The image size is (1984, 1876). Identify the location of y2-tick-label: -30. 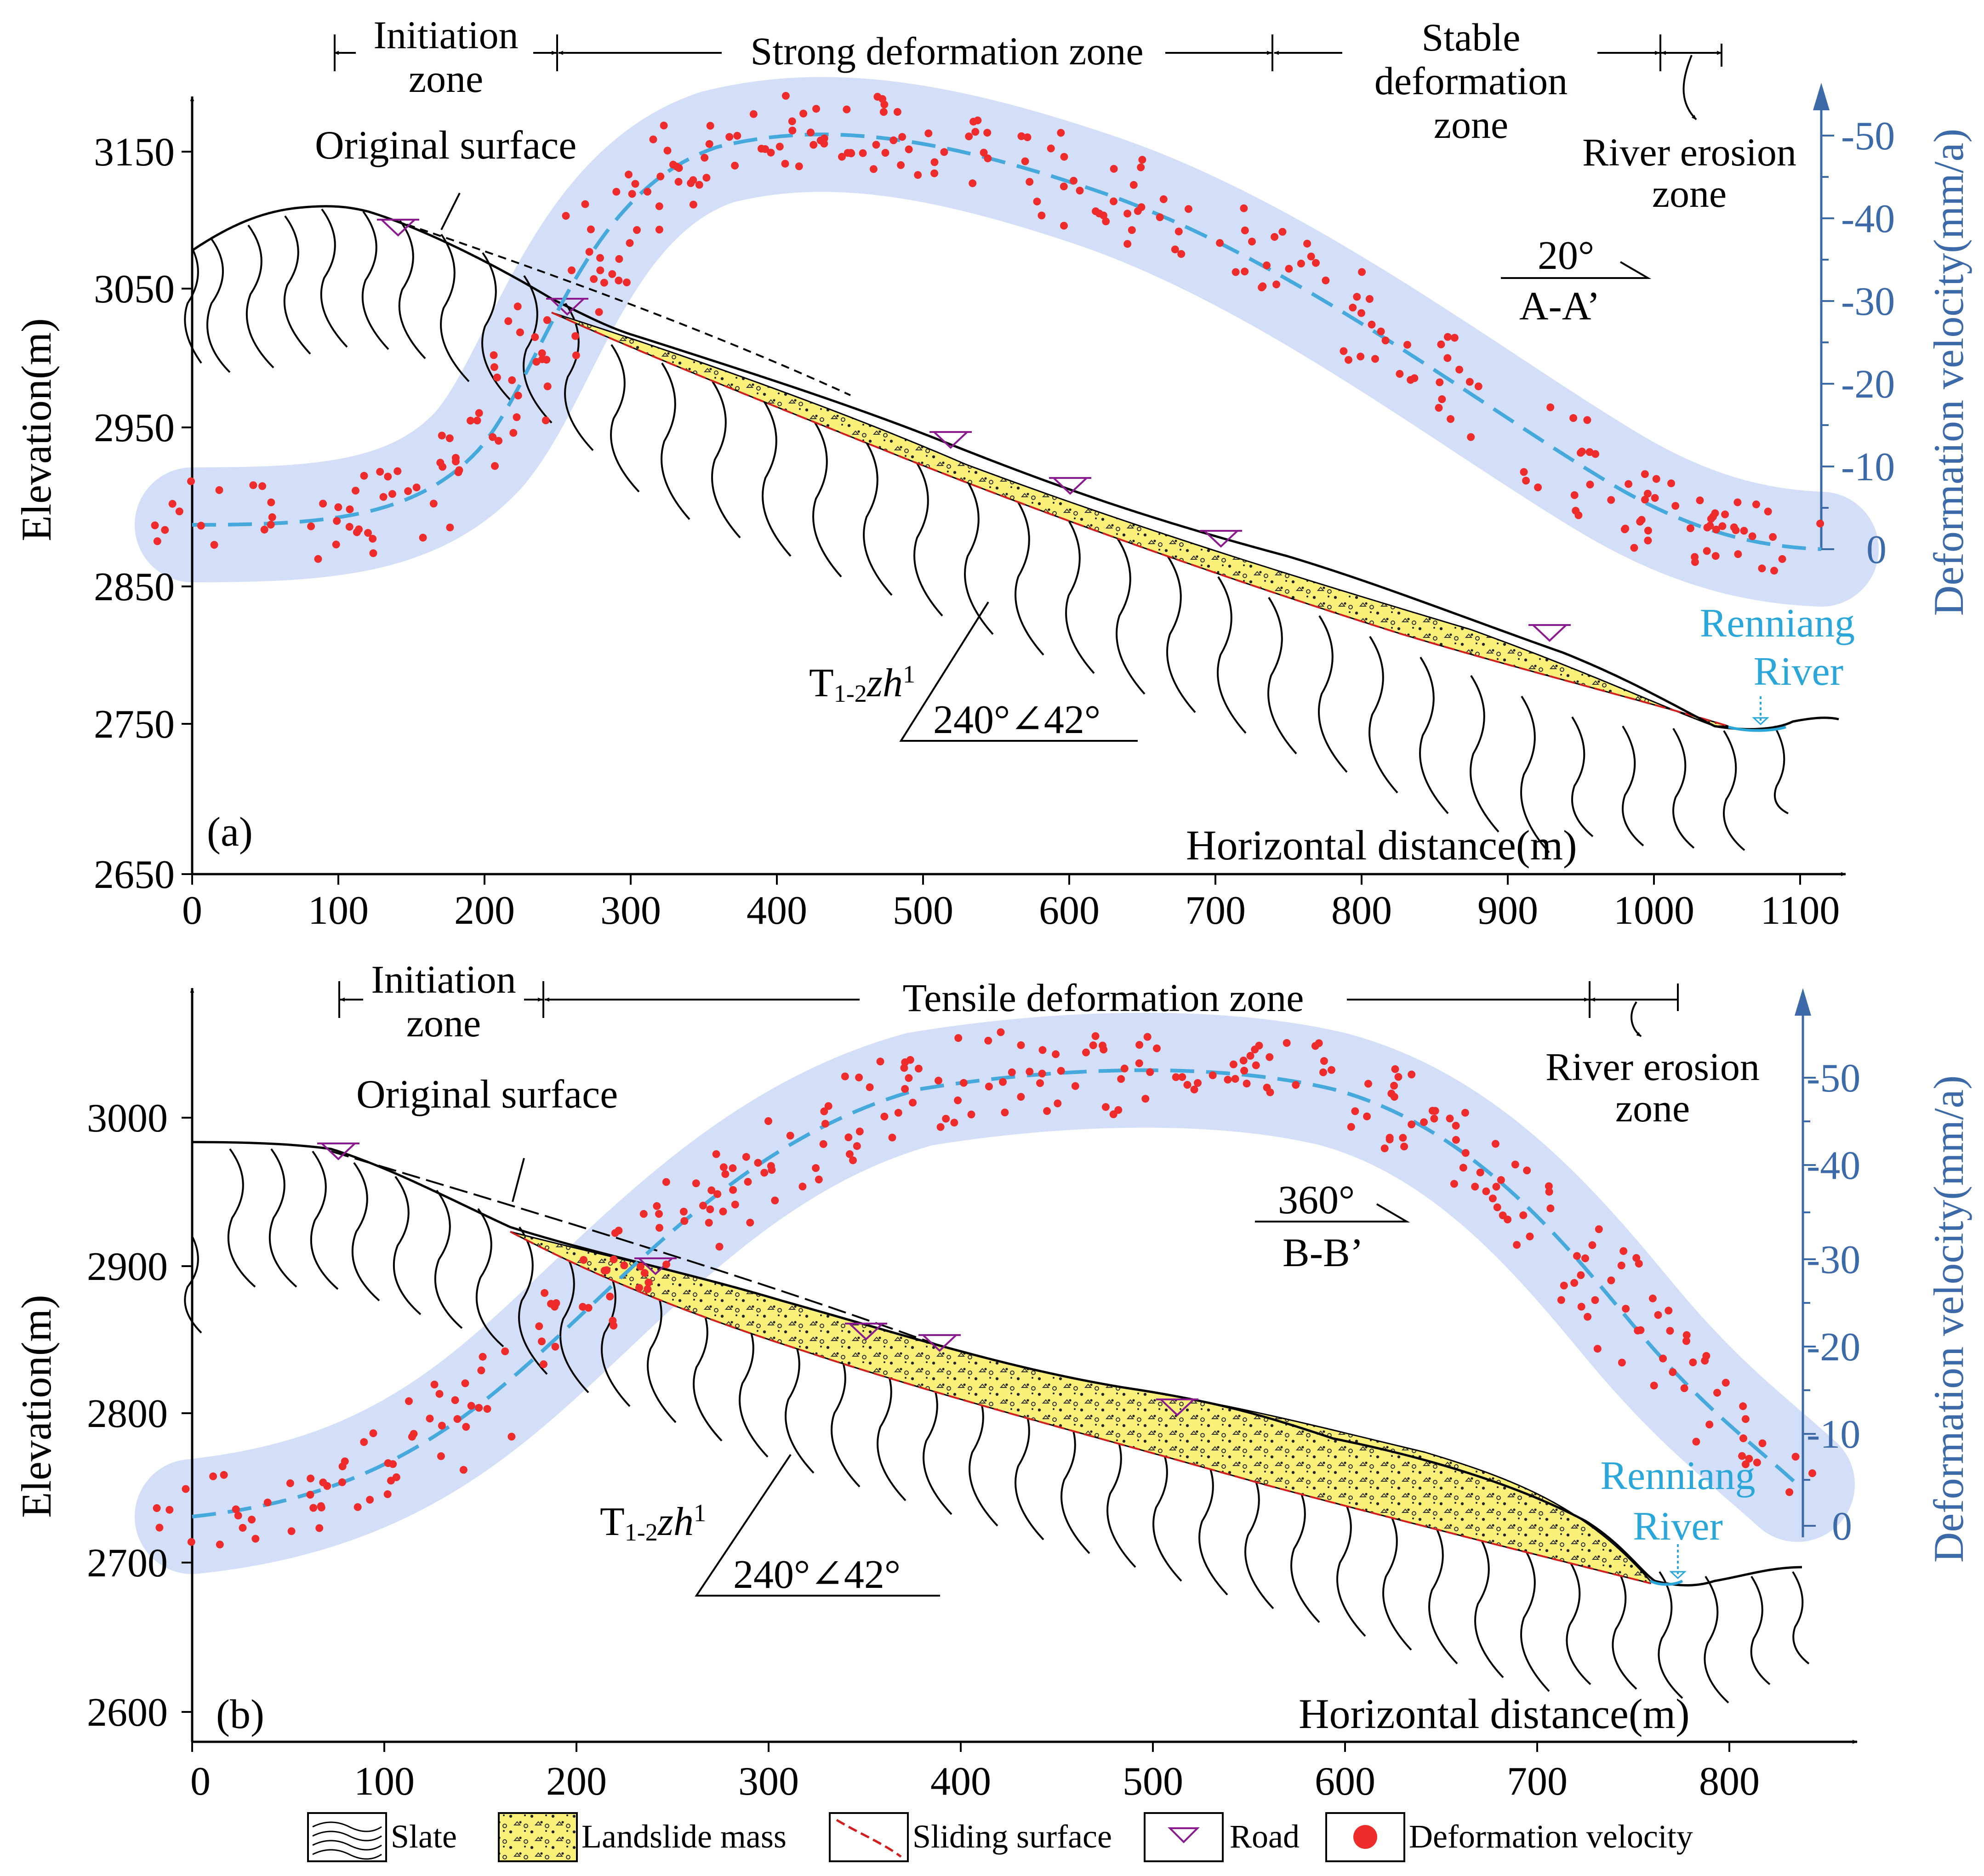
(1868, 301).